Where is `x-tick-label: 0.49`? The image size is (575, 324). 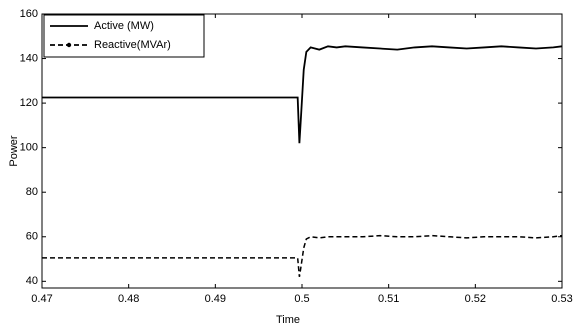 x-tick-label: 0.49 is located at coordinates (215, 299).